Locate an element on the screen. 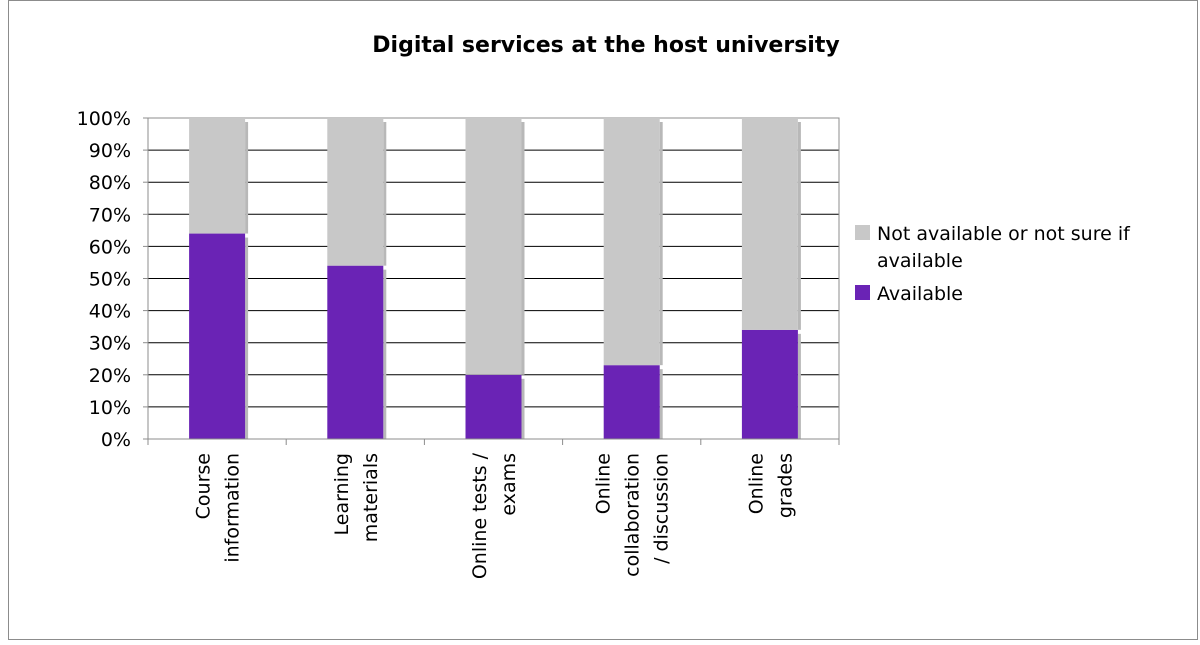 The image size is (1200, 645). y-tick-label: 90% is located at coordinates (110, 151).